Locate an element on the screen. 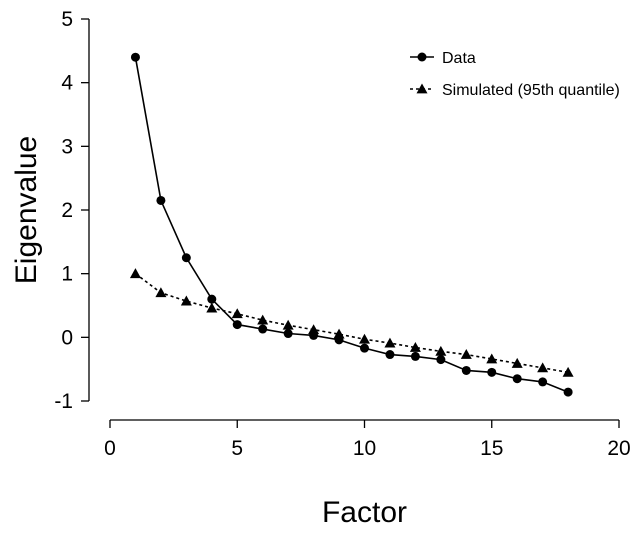 Image resolution: width=644 pixels, height=538 pixels. legend-label: Data is located at coordinates (459, 58).